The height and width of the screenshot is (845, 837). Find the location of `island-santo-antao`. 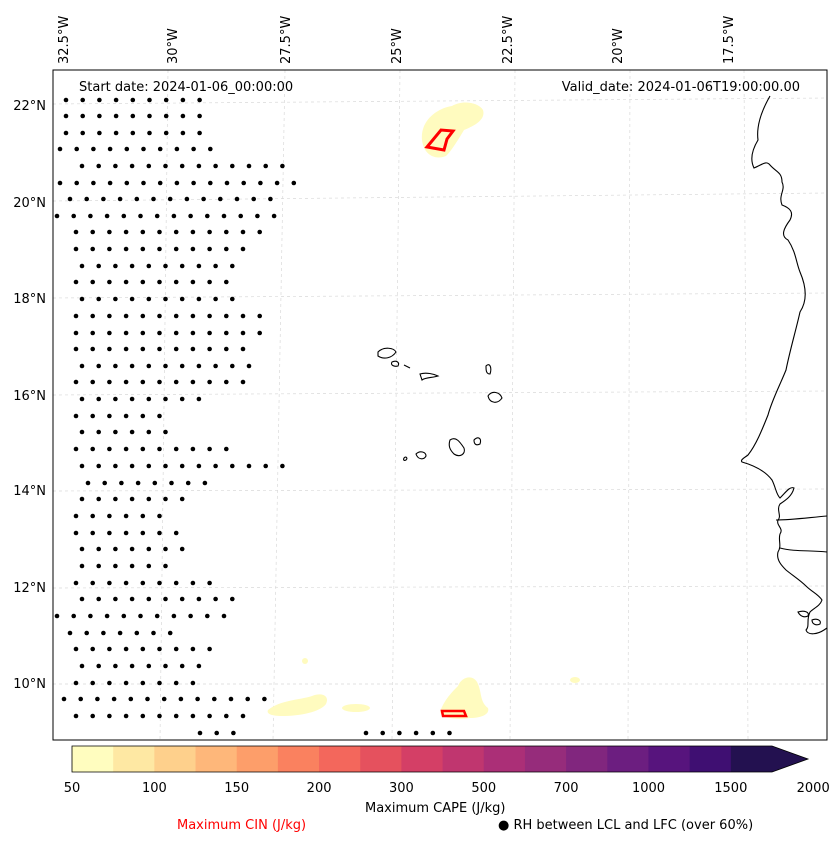

island-santo-antao is located at coordinates (387, 353).